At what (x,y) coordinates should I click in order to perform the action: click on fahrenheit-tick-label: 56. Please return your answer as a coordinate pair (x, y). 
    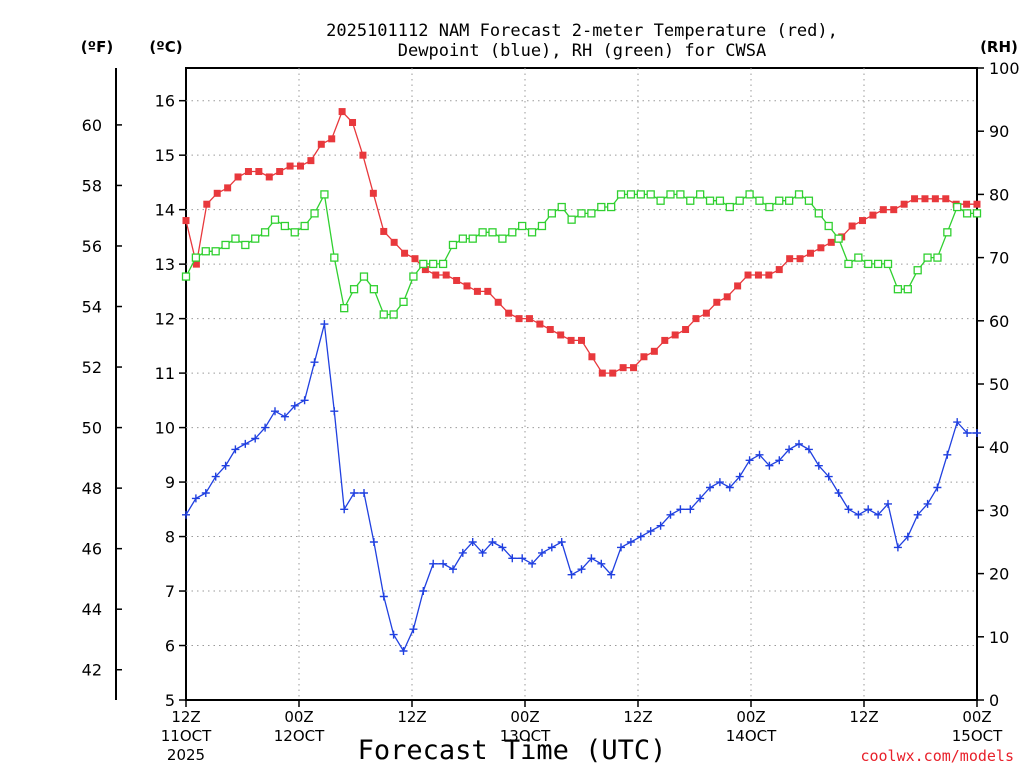
    Looking at the image, I should click on (92, 246).